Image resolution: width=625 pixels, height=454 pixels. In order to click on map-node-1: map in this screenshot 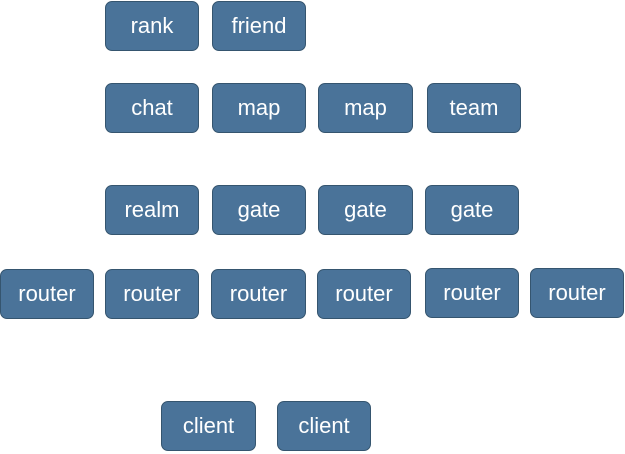, I will do `click(259, 108)`.